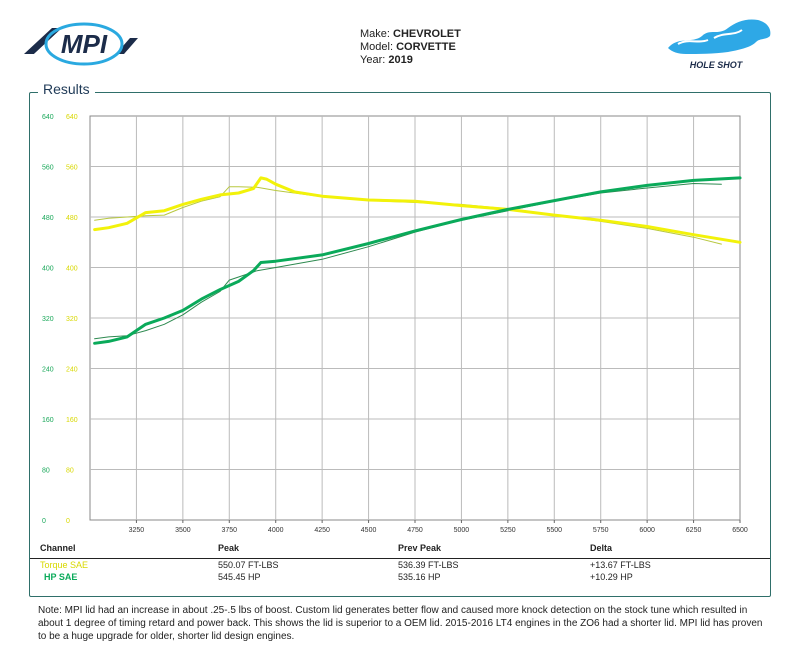 This screenshot has width=800, height=653. I want to click on make-value: CHEVROLET, so click(427, 34).